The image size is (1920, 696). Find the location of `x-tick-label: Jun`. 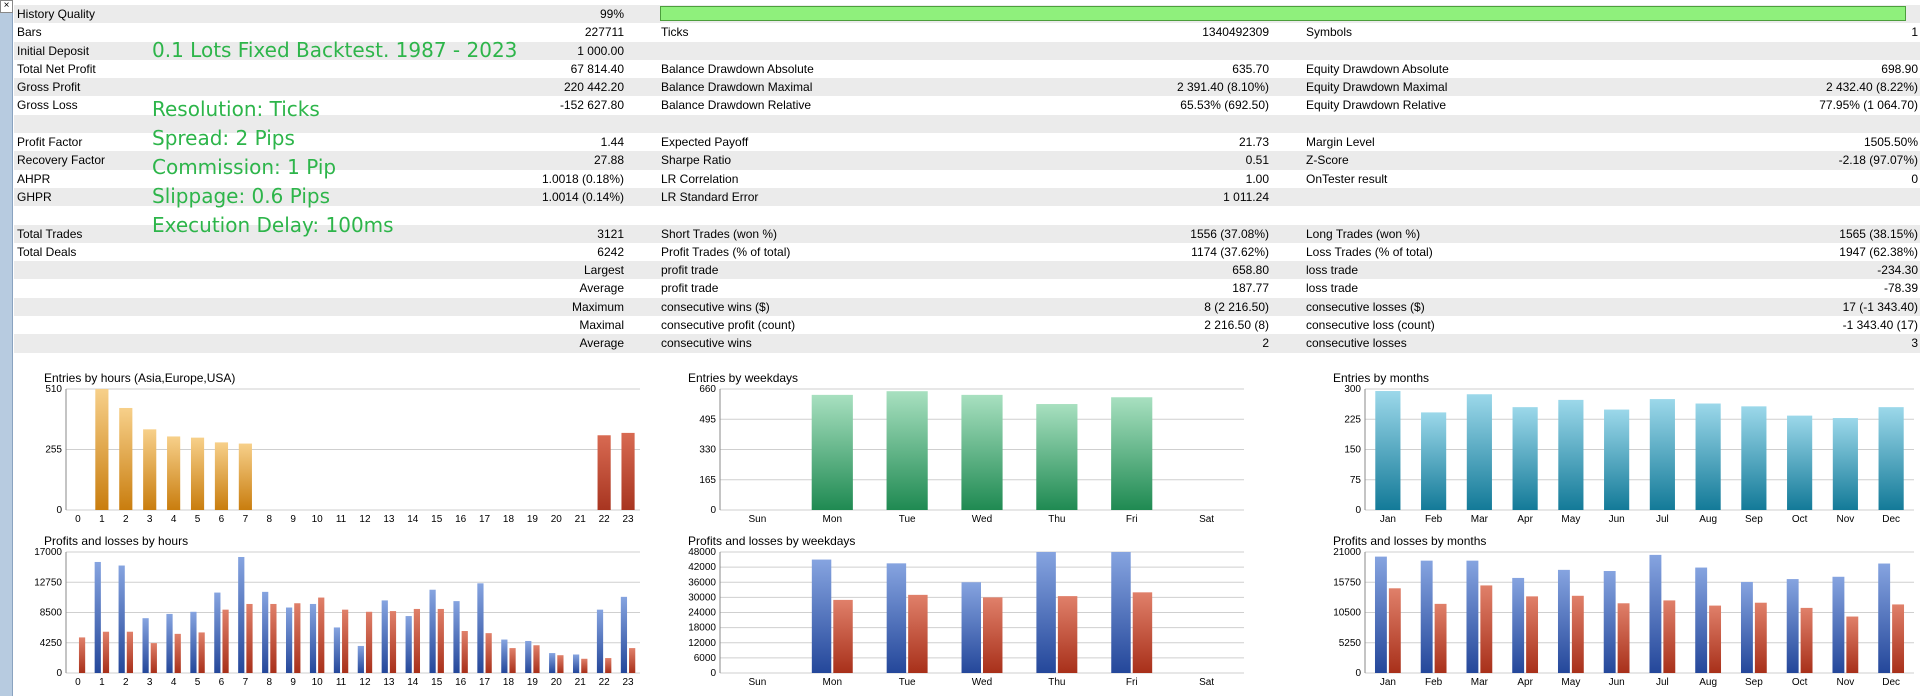

x-tick-label: Jun is located at coordinates (1617, 682).